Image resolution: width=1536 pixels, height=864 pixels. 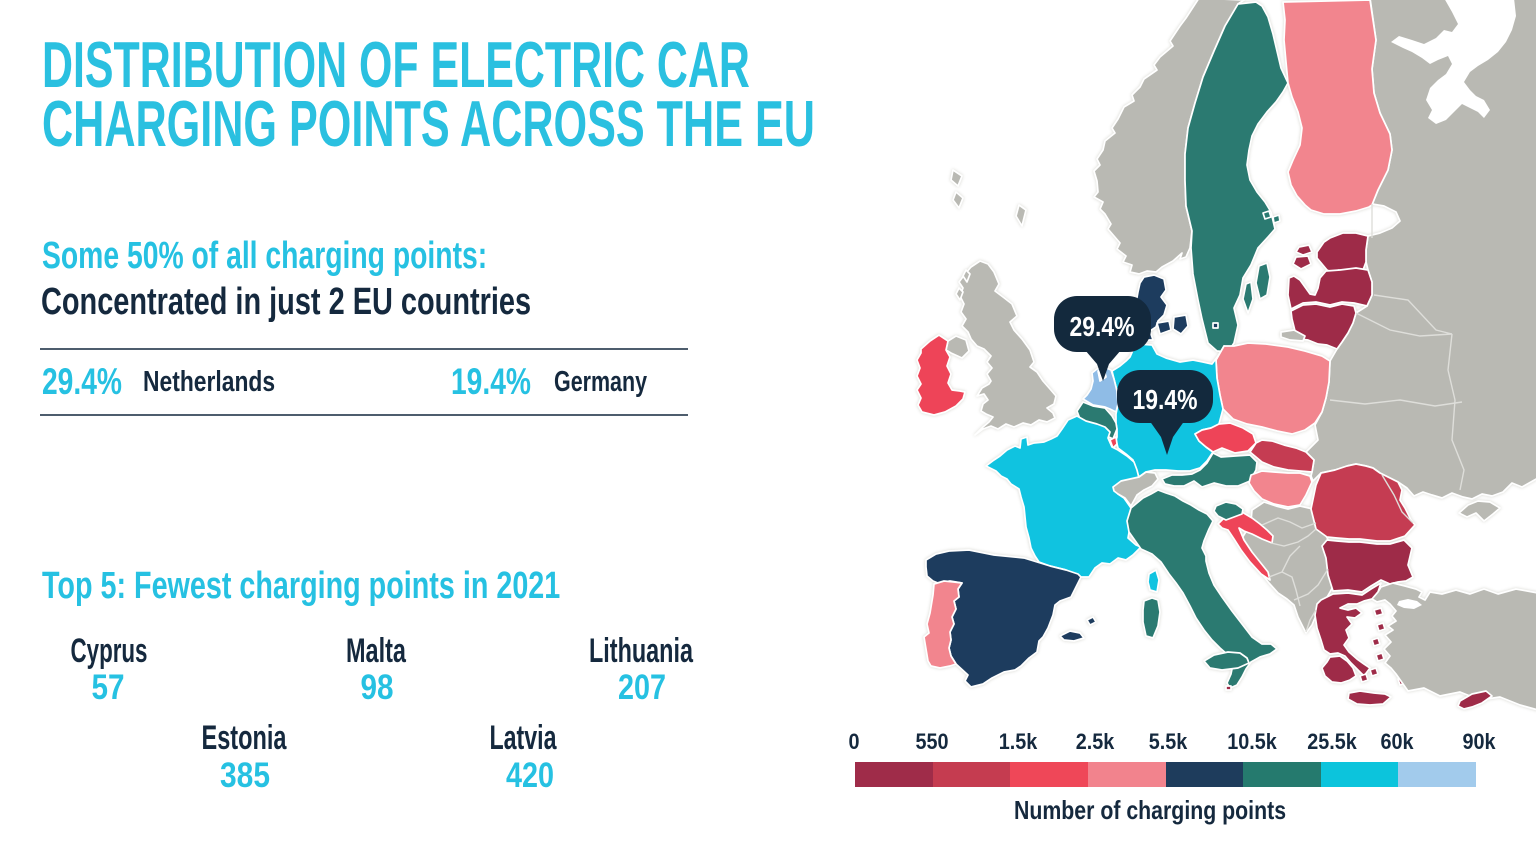 What do you see at coordinates (1102, 326) in the screenshot?
I see `svg-text: 29.4%` at bounding box center [1102, 326].